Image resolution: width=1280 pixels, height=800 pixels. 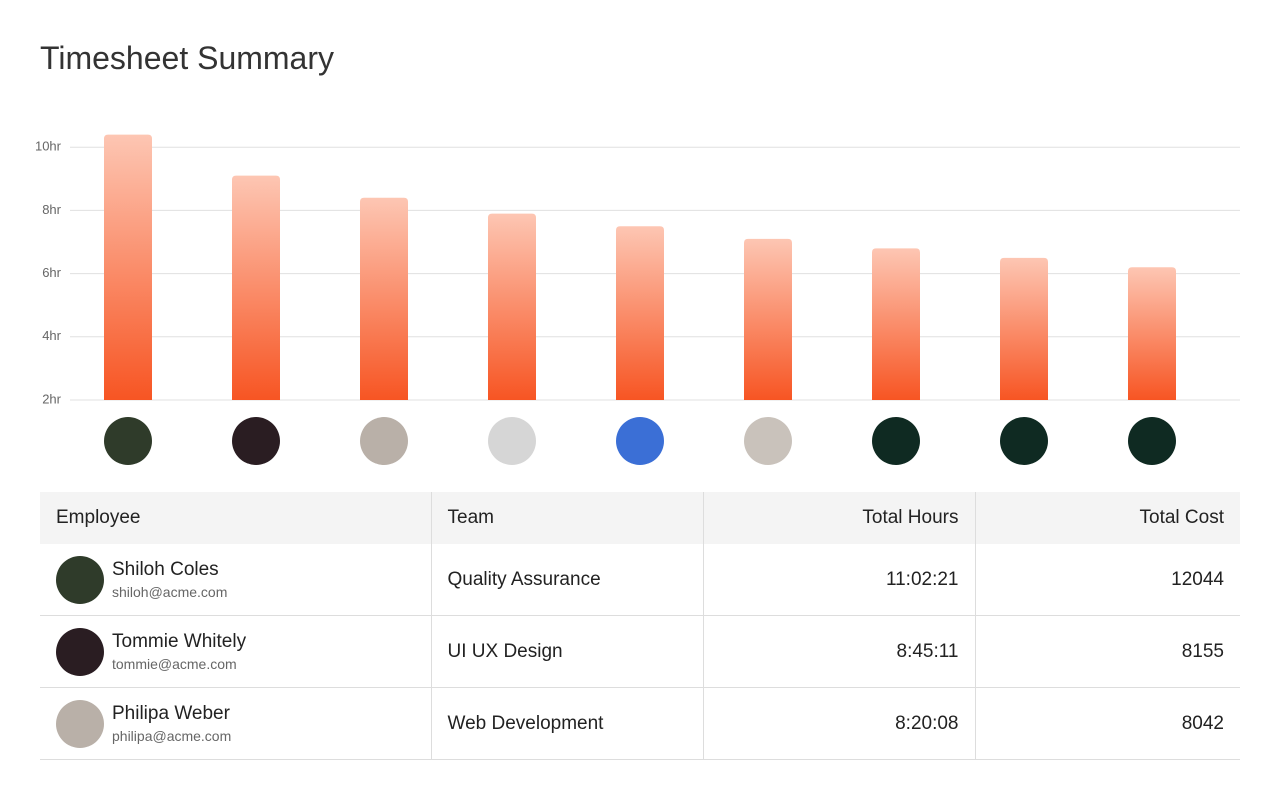 I want to click on employee-email: shiloh@acme.com, so click(x=170, y=592).